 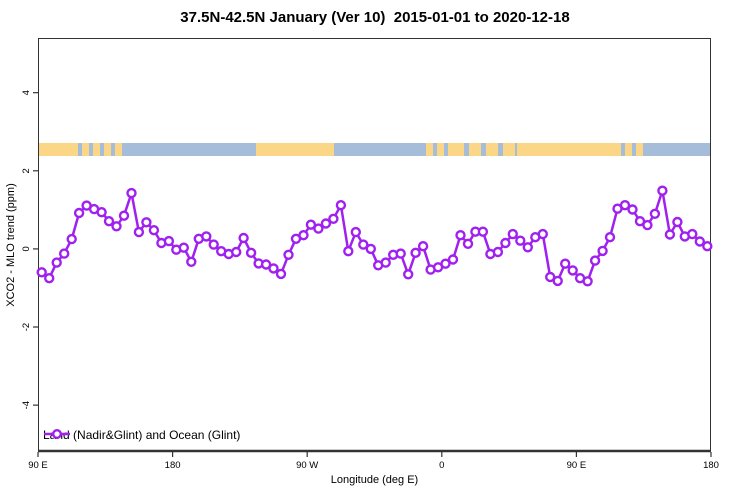 I want to click on legend: Land (Nadir&Glint) and Ocean (Glint), so click(x=141, y=435).